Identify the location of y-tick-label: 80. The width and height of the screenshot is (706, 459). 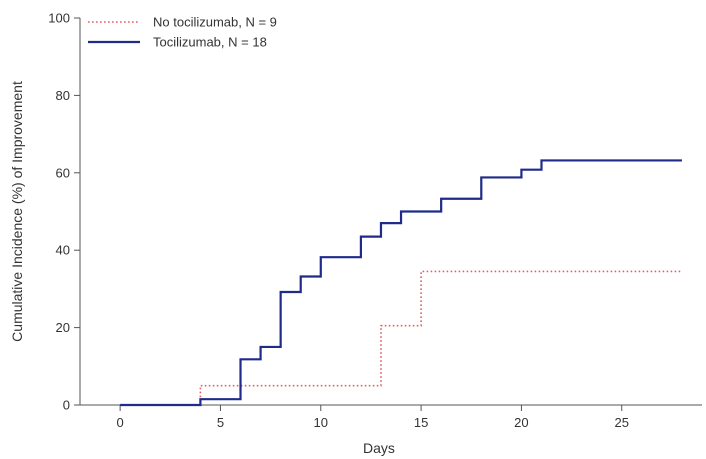
(63, 95).